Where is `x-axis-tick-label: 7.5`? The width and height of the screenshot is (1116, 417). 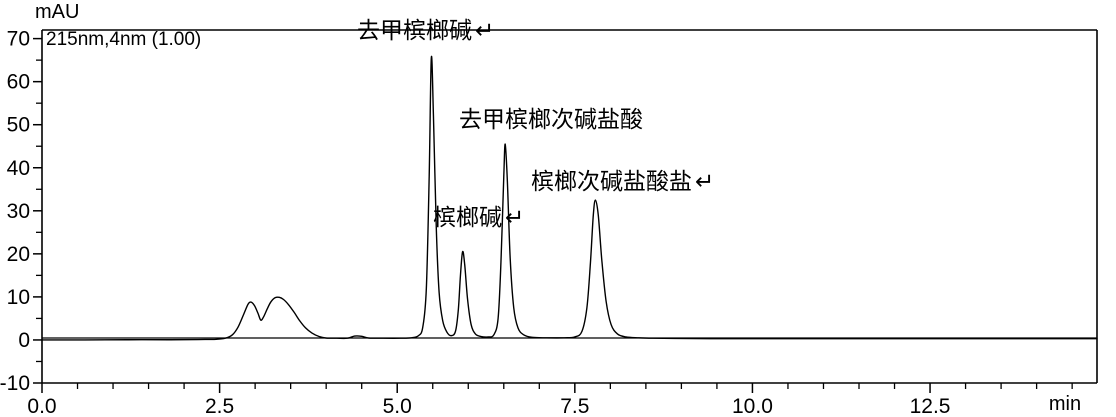 x-axis-tick-label: 7.5 is located at coordinates (574, 406).